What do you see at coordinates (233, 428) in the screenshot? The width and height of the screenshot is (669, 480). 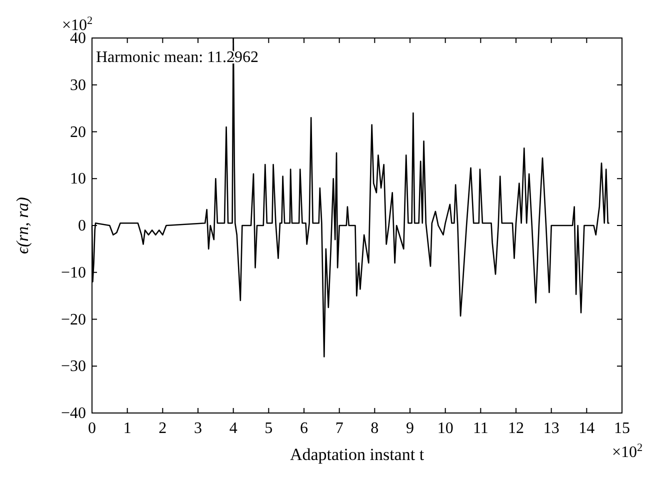 I see `x-tick-label: 4` at bounding box center [233, 428].